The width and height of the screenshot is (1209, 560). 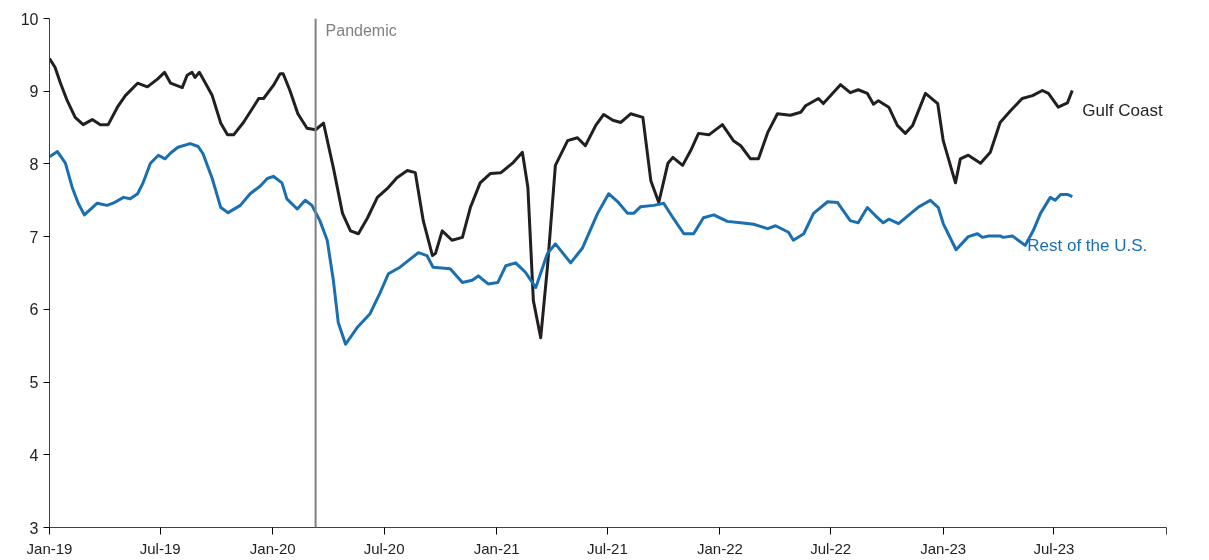 I want to click on y-tick-label: 10, so click(x=29, y=19).